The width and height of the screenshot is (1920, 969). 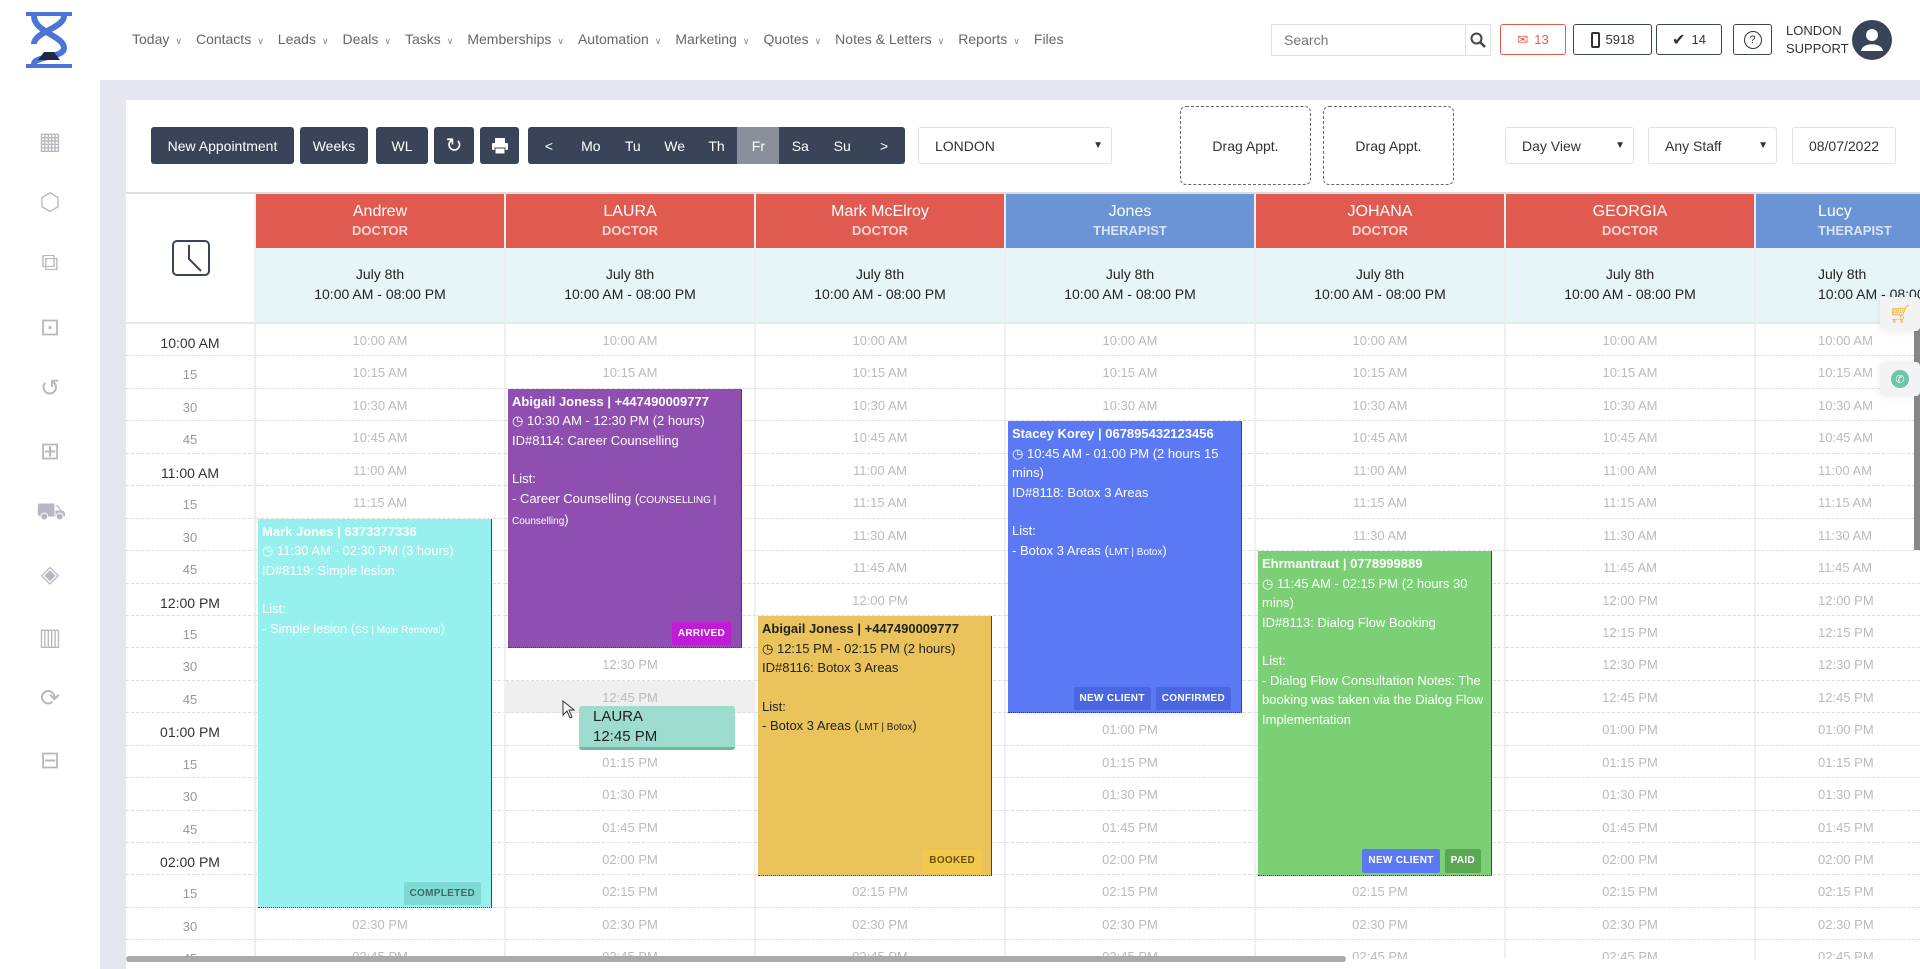 What do you see at coordinates (49, 40) in the screenshot?
I see `logo-icon` at bounding box center [49, 40].